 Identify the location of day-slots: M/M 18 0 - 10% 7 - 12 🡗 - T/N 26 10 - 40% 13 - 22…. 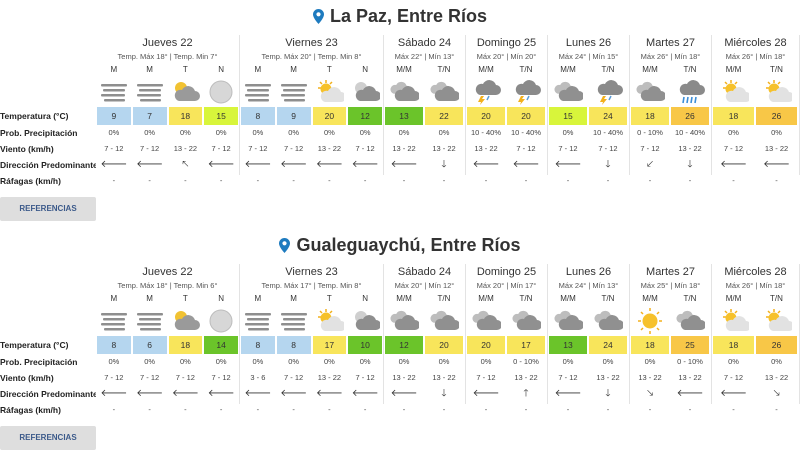
(670, 126).